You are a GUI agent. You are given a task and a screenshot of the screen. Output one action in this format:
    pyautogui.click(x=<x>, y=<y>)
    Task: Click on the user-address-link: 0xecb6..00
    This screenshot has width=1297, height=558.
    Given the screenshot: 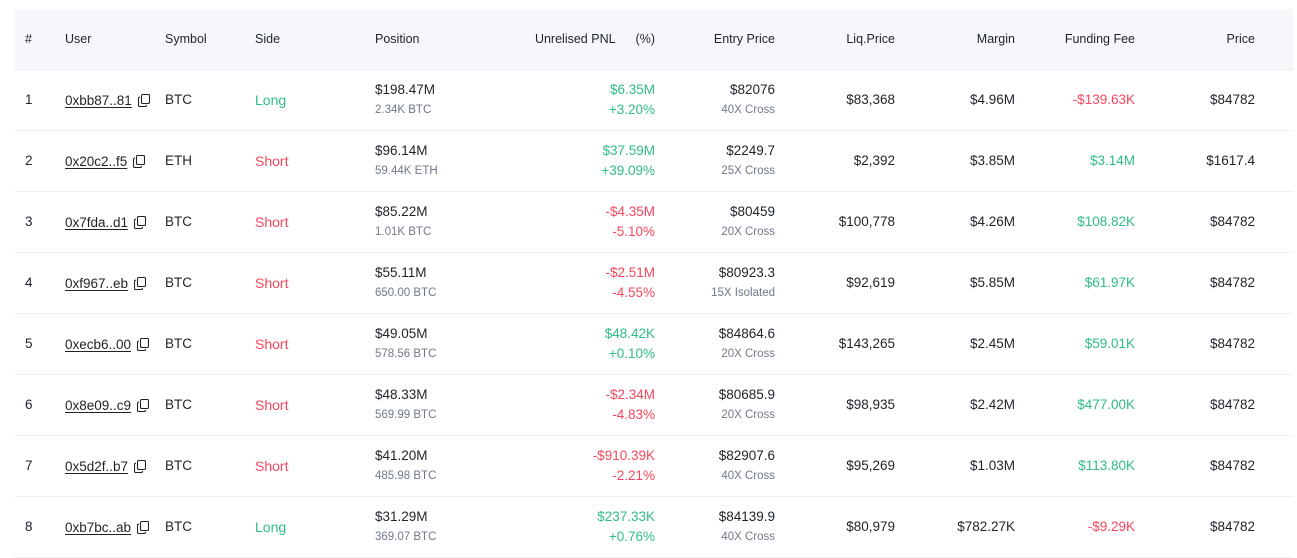 What is the action you would take?
    pyautogui.click(x=98, y=344)
    